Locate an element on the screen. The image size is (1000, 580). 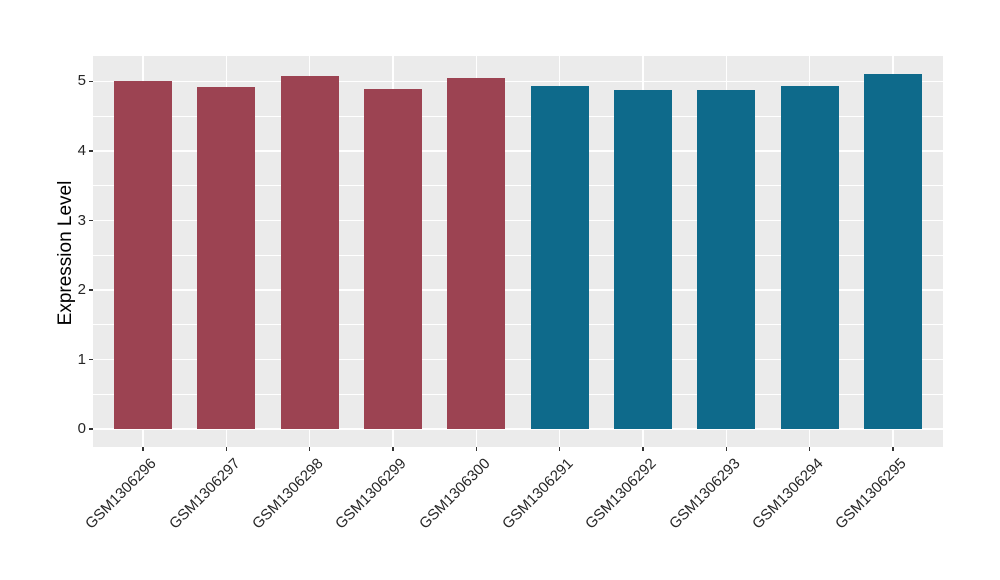
x-tick-label-text: GSM1306297 is located at coordinates (204, 494).